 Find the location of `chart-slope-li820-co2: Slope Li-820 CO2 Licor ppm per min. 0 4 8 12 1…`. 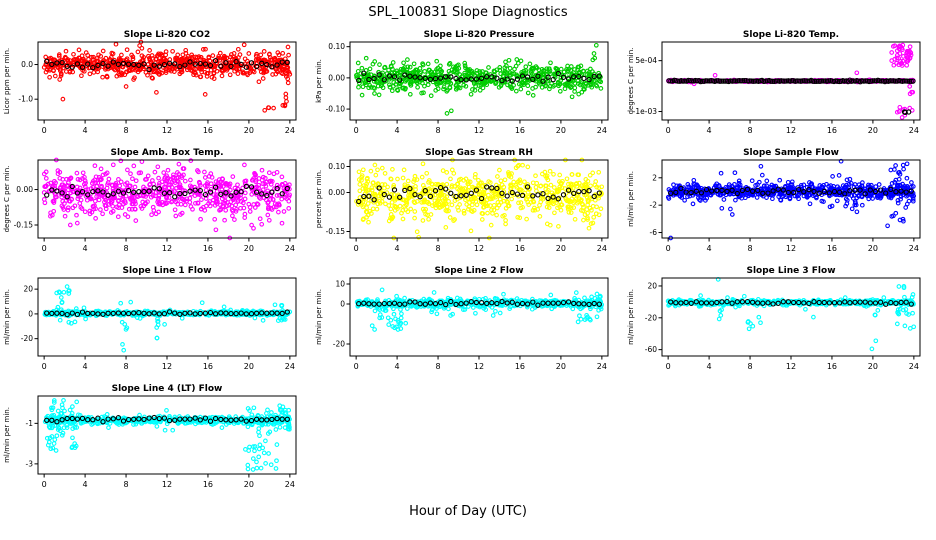

chart-slope-li820-co2: Slope Li-820 CO2 Licor ppm per min. 0 4 8 12 1… is located at coordinates (156, 85).